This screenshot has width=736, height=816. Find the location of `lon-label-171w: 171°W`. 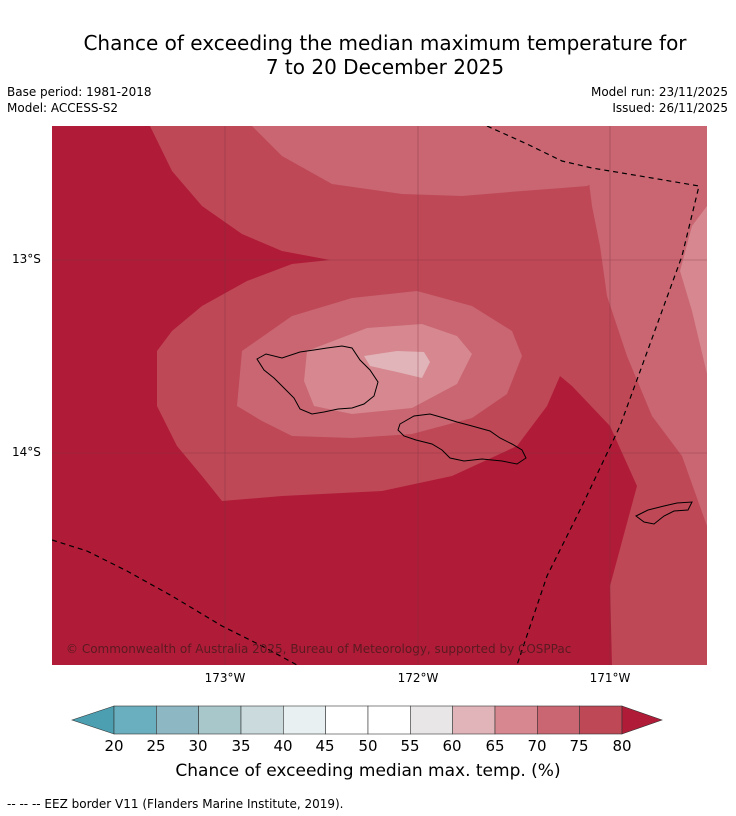

lon-label-171w: 171°W is located at coordinates (610, 678).